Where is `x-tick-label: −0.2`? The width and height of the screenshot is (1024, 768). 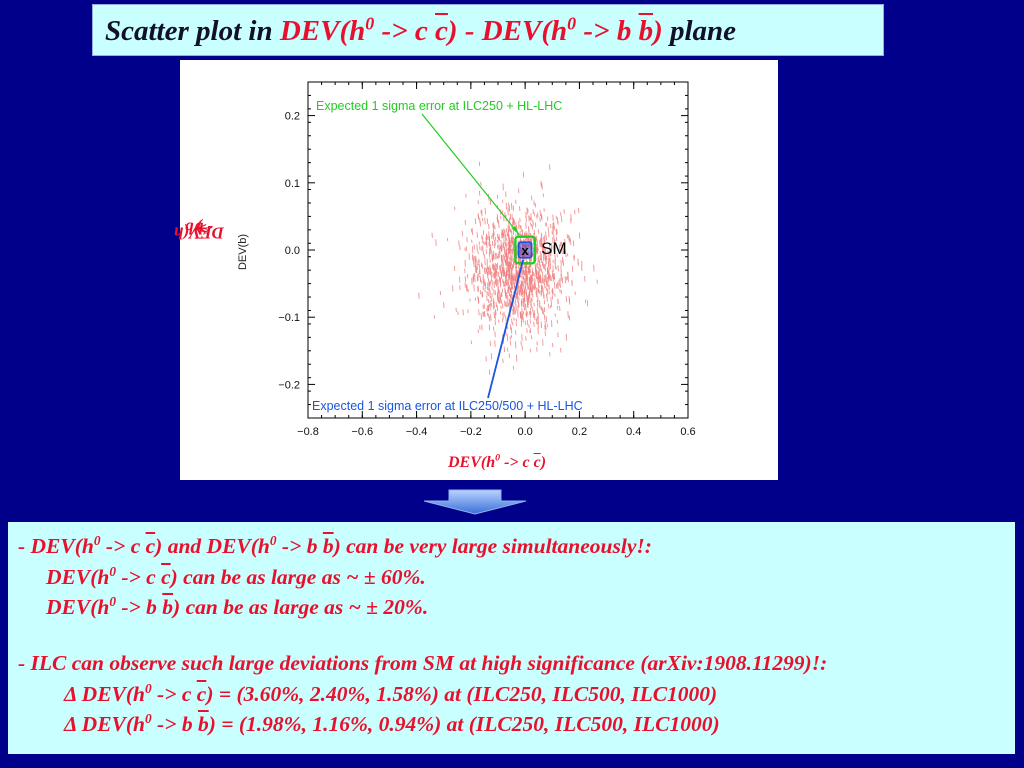
x-tick-label: −0.2 is located at coordinates (471, 432).